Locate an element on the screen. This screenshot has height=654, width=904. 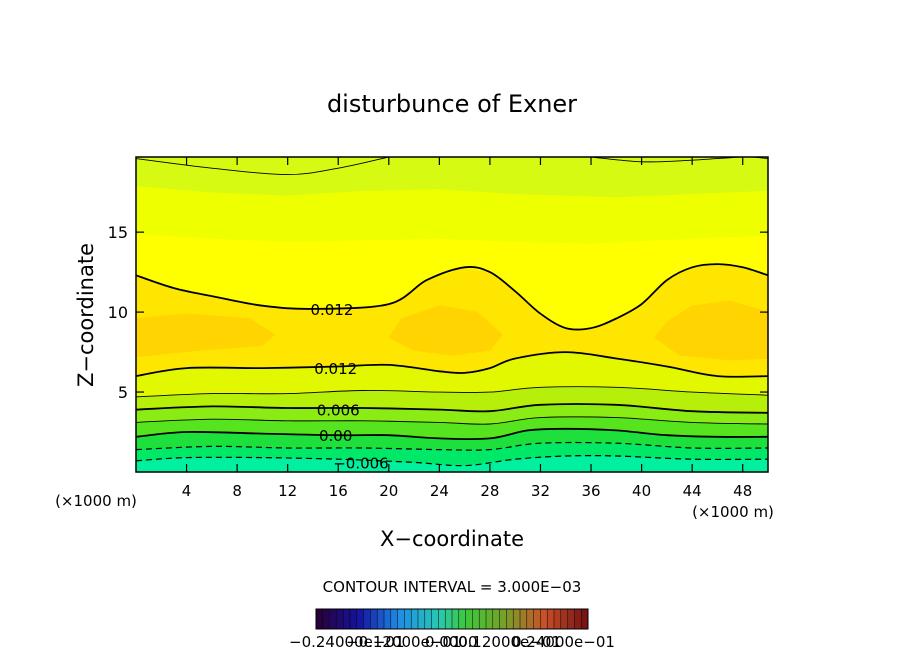
colorbar-mid-label: 0.12000e−01 is located at coordinates (509, 642).